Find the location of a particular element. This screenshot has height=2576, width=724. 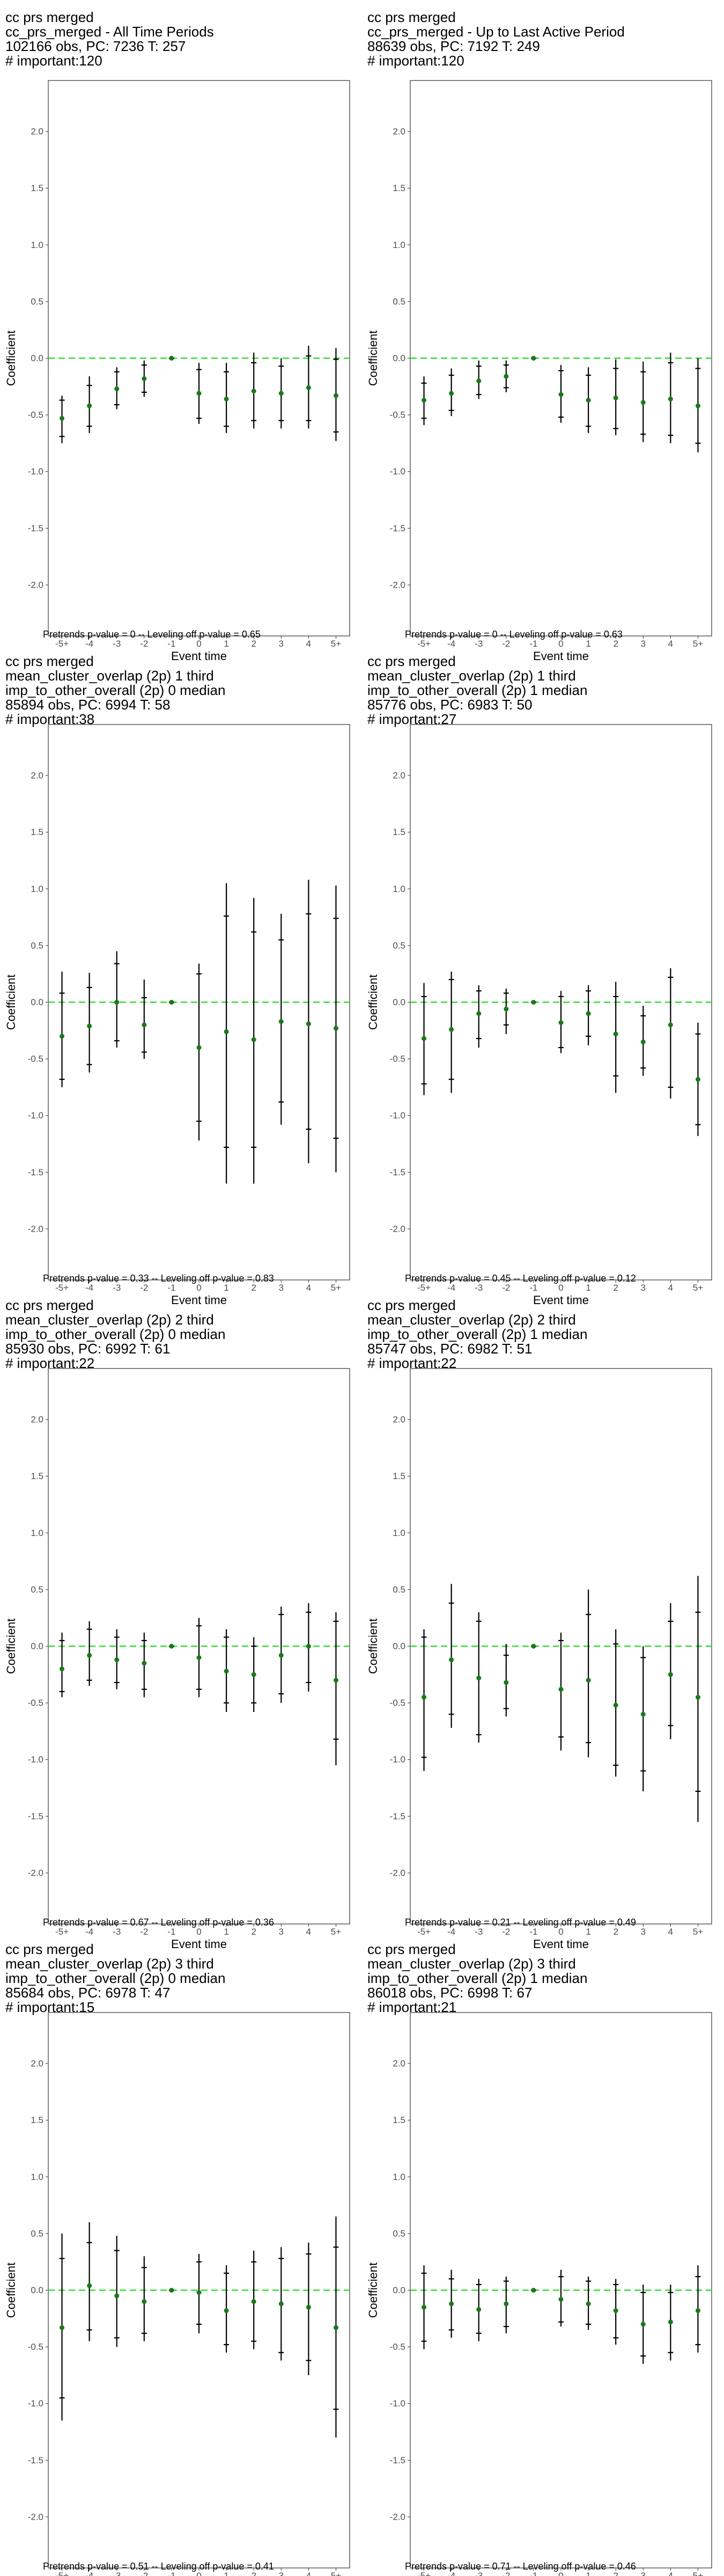

chart-title-line: mean_cluster_overlap (2p) 1 third is located at coordinates (109, 676).